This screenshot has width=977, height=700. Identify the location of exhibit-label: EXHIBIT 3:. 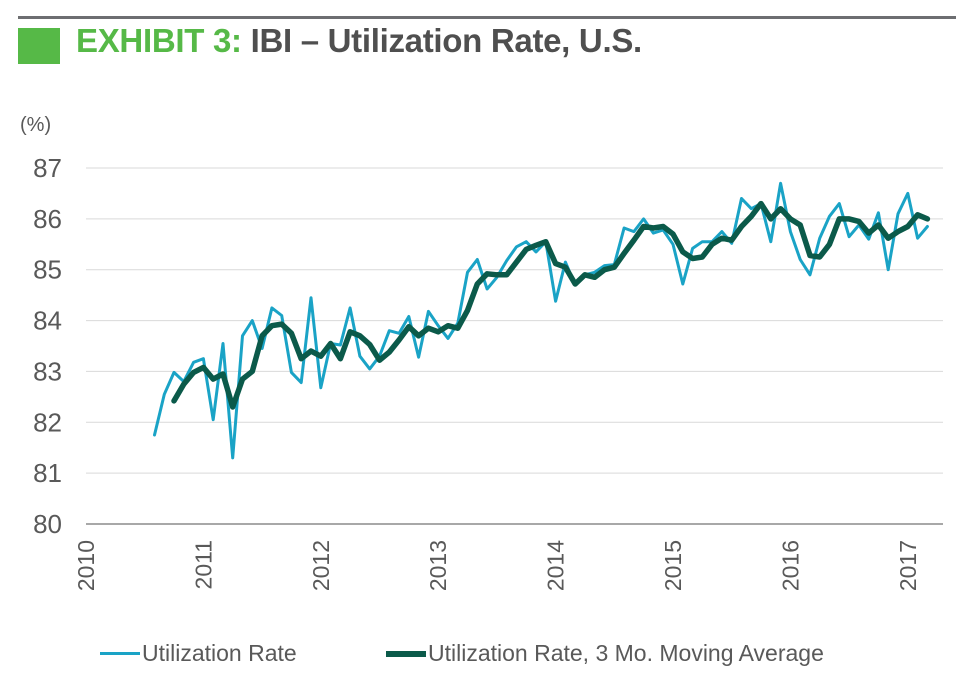
(159, 40).